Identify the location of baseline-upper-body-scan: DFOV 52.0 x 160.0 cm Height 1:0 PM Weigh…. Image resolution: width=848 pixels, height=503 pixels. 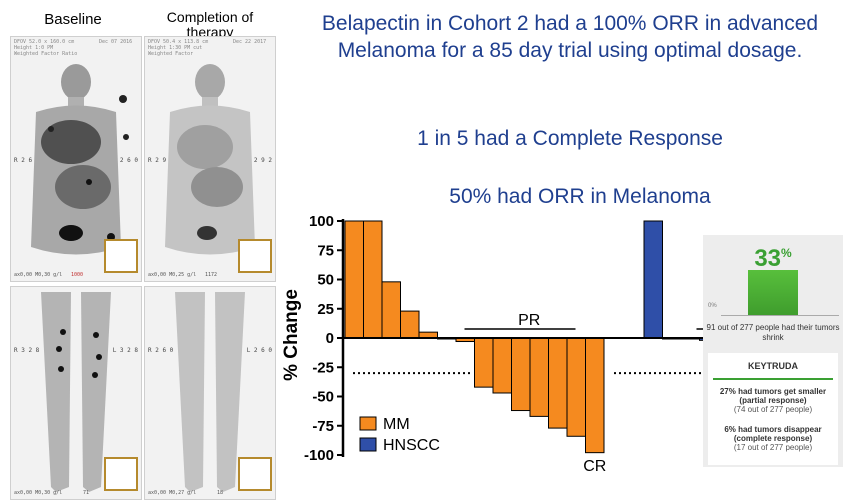
(76, 159).